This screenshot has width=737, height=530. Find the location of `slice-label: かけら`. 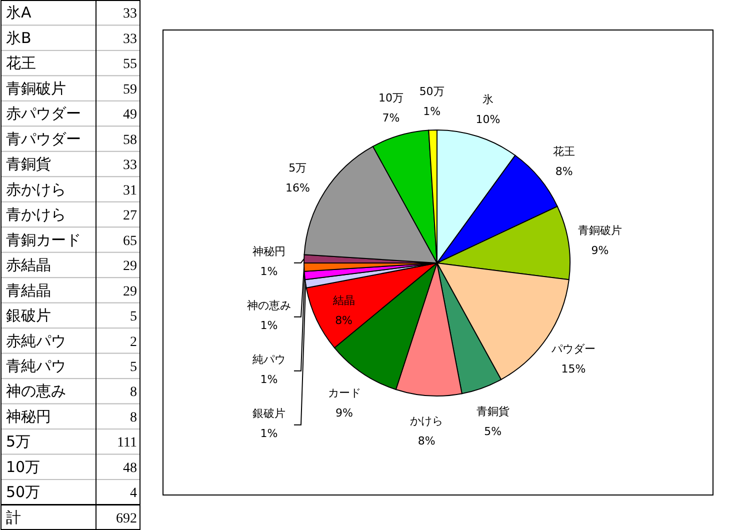

slice-label: かけら is located at coordinates (427, 421).